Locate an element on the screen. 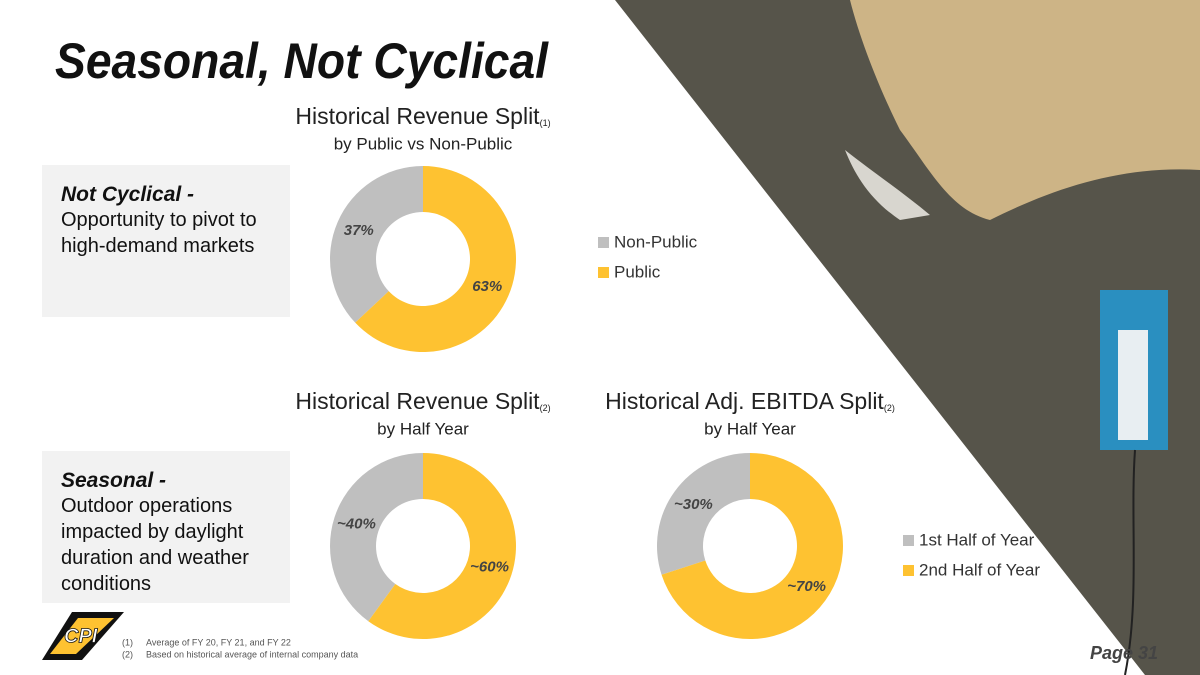  footnote-marker: (1) is located at coordinates (127, 642).